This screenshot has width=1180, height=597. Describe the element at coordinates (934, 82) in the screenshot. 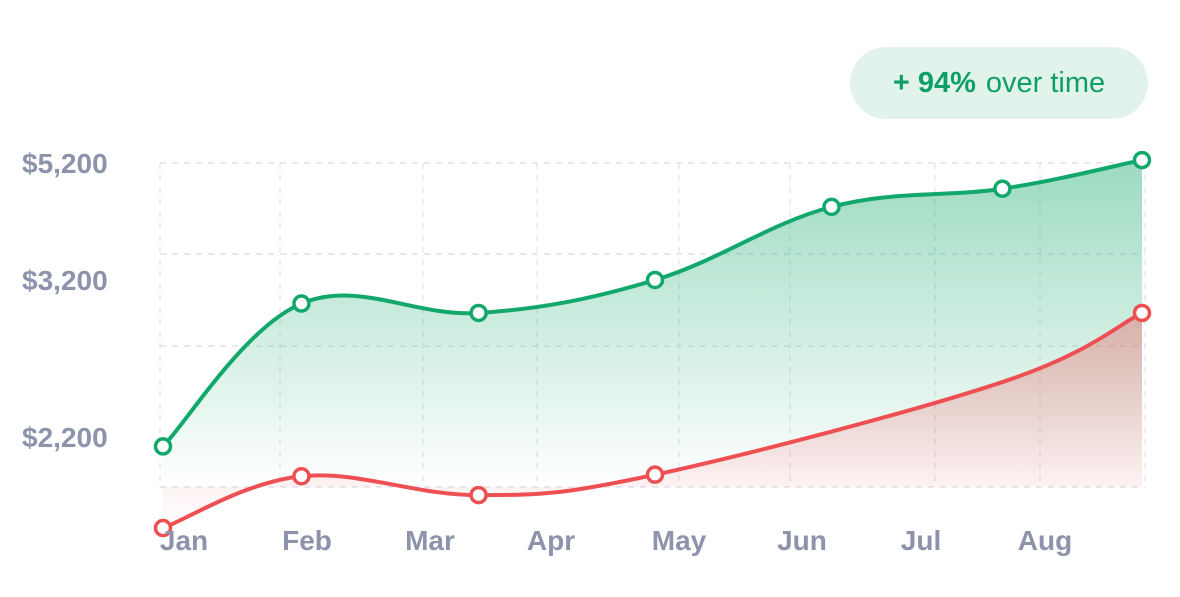

I see `growth-badge-value: + 94%` at that location.